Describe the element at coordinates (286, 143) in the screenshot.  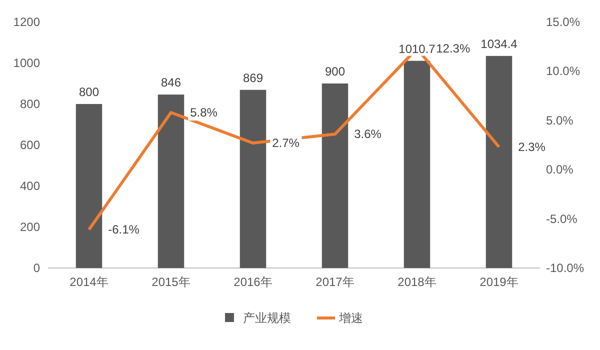
I see `data-label: 2.7%` at that location.